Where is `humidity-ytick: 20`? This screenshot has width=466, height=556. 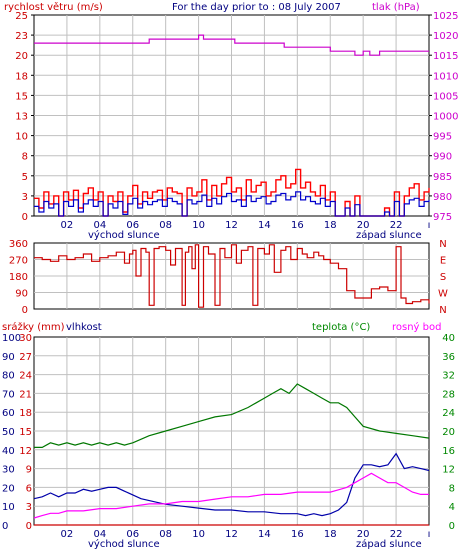
humidity-ytick: 20 is located at coordinates (8, 488).